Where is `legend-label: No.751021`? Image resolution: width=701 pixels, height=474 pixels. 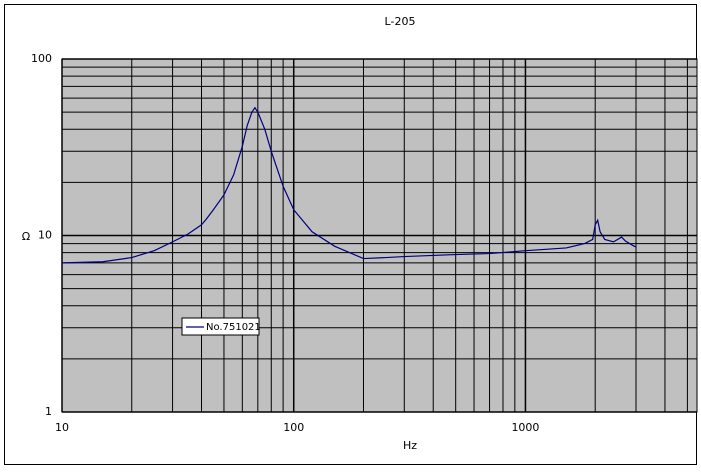 legend-label: No.751021 is located at coordinates (233, 327).